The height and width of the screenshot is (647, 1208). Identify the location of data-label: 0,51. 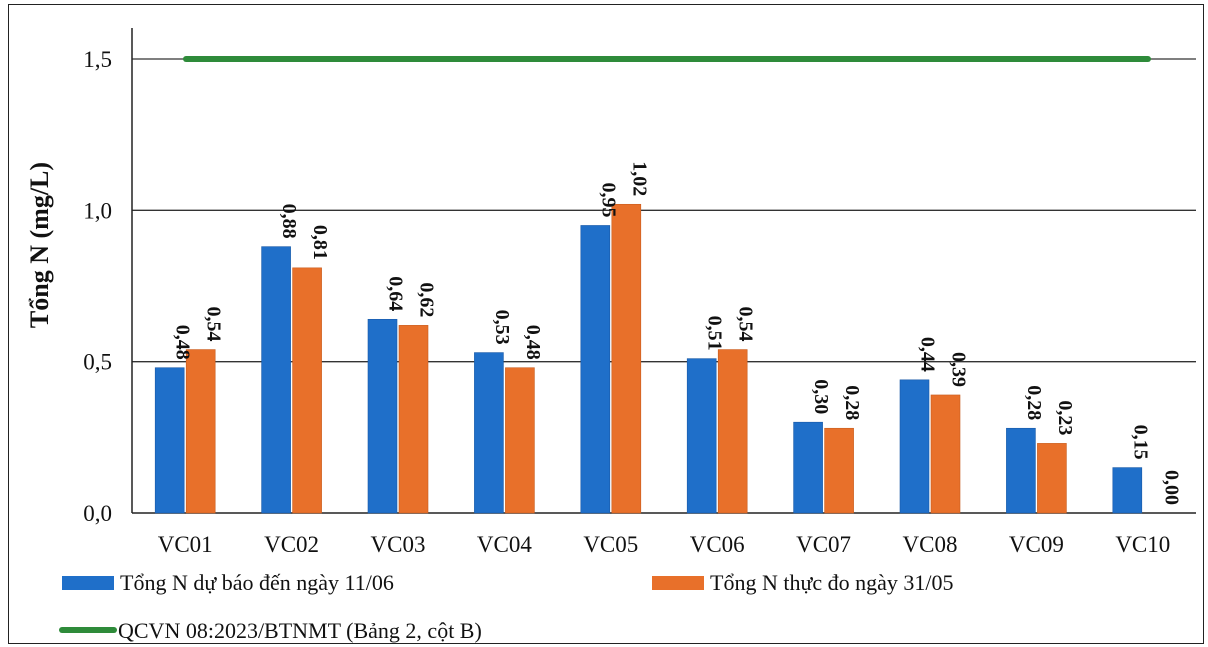
(715, 333).